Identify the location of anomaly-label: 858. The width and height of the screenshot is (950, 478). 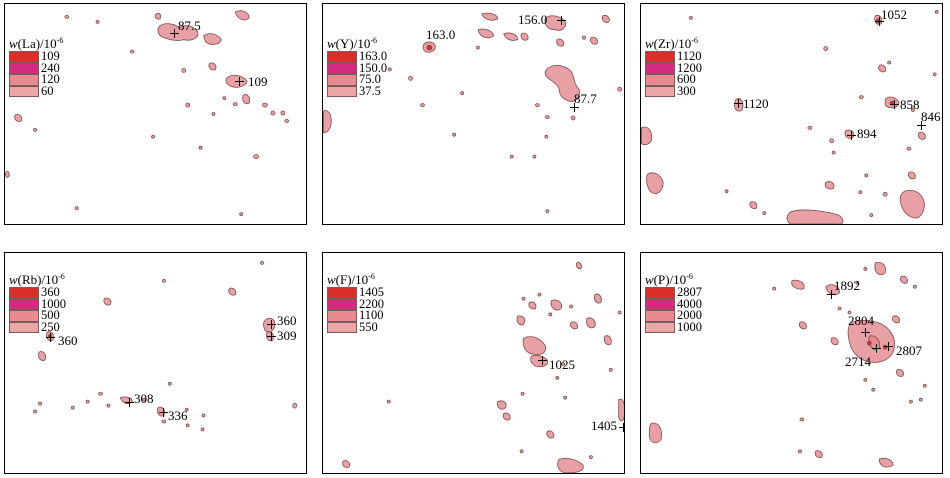
(910, 104).